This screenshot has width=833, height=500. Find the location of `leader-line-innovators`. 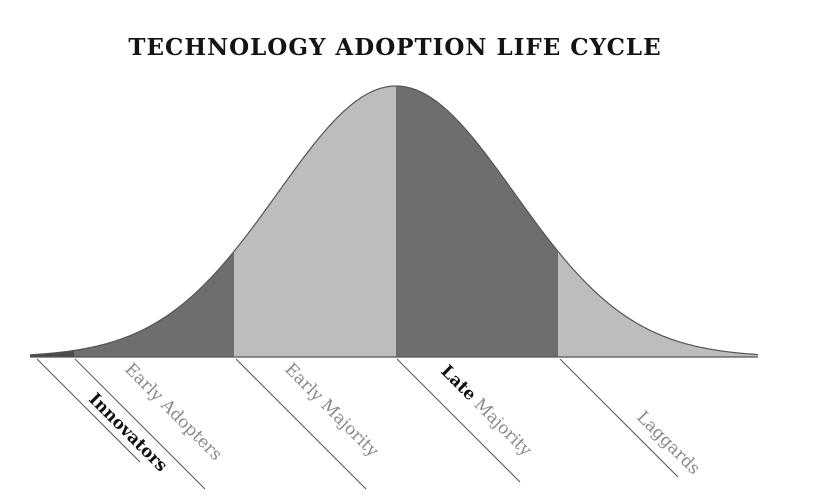

leader-line-innovators is located at coordinates (88, 410).